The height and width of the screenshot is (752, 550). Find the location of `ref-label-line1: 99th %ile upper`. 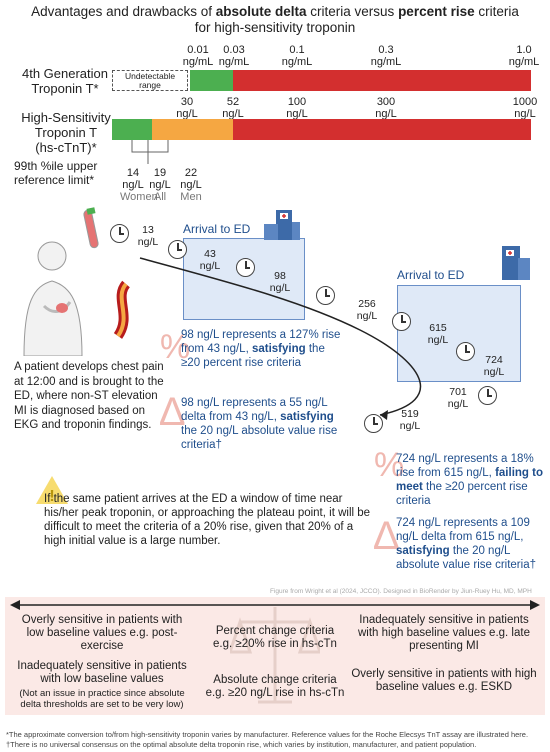

ref-label-line1: 99th %ile upper is located at coordinates (56, 166).